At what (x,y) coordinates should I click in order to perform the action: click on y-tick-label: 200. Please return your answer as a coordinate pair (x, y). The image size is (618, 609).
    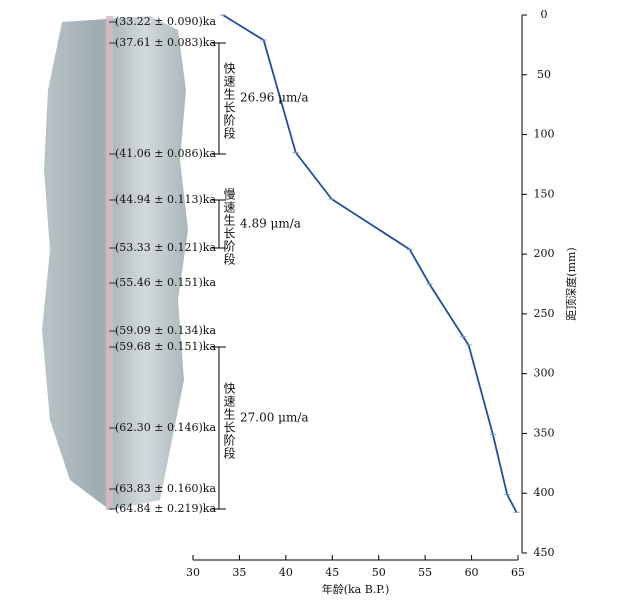
    Looking at the image, I should click on (544, 253).